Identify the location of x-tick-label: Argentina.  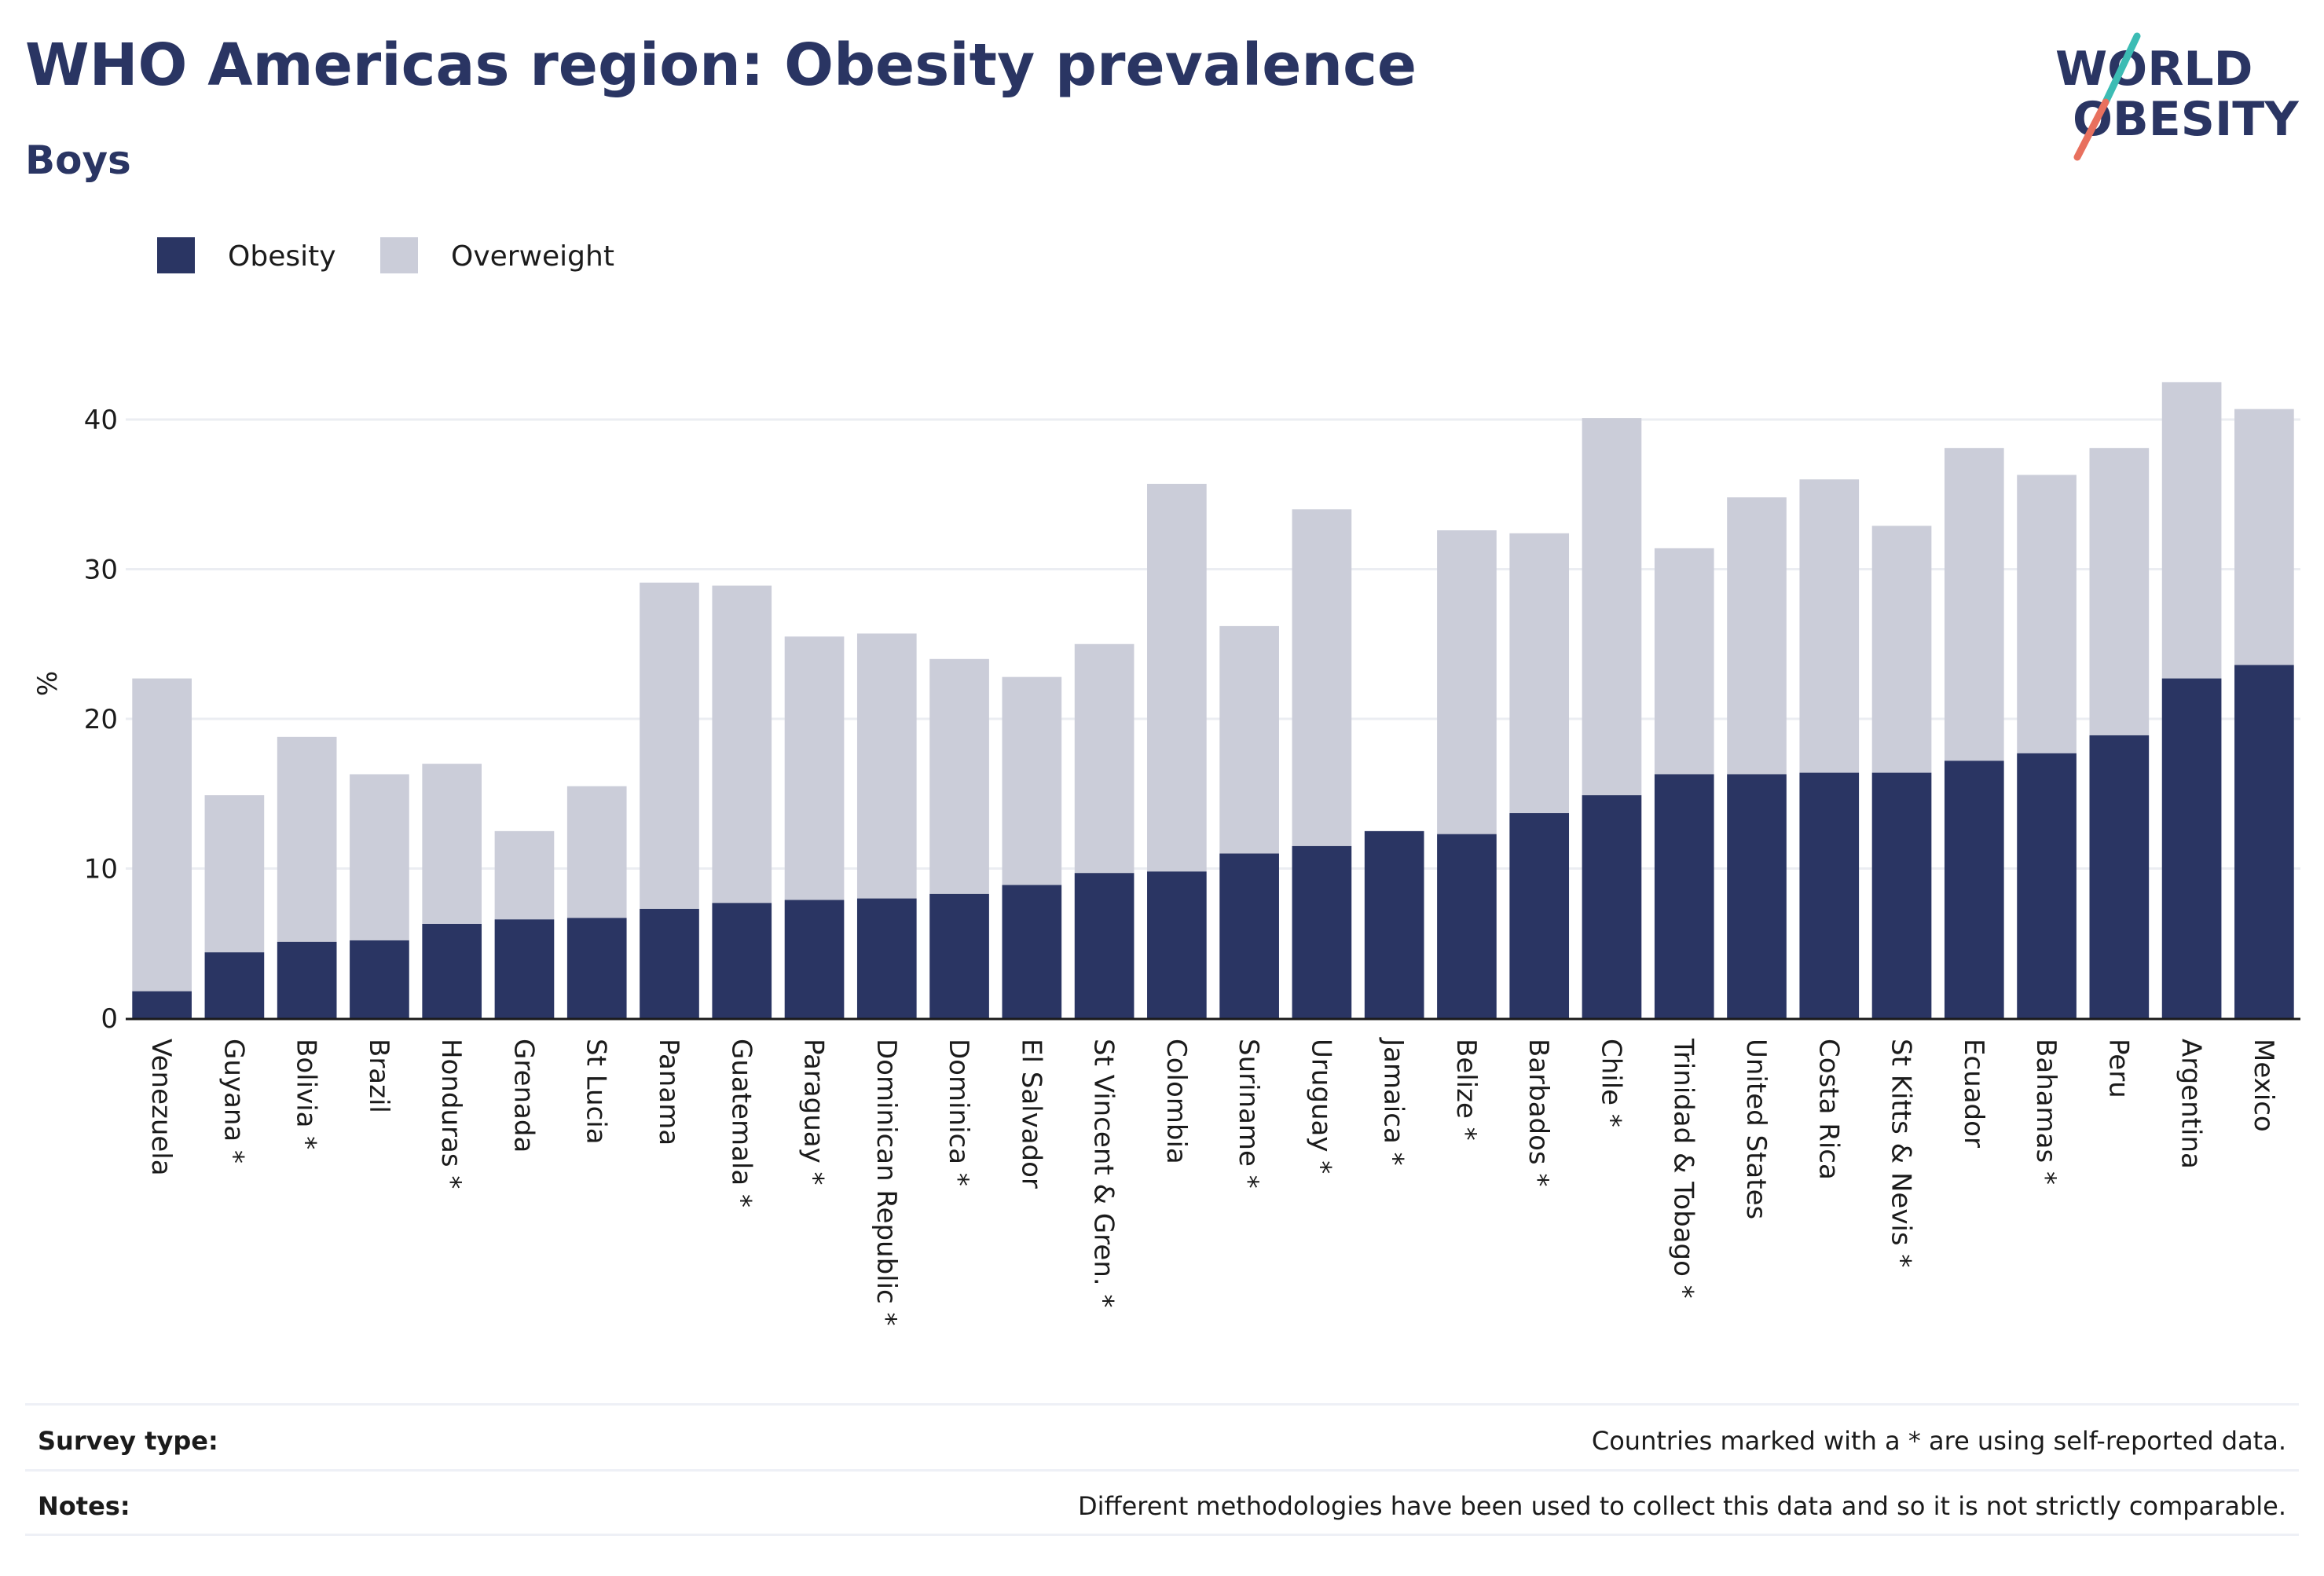
(2191, 1104).